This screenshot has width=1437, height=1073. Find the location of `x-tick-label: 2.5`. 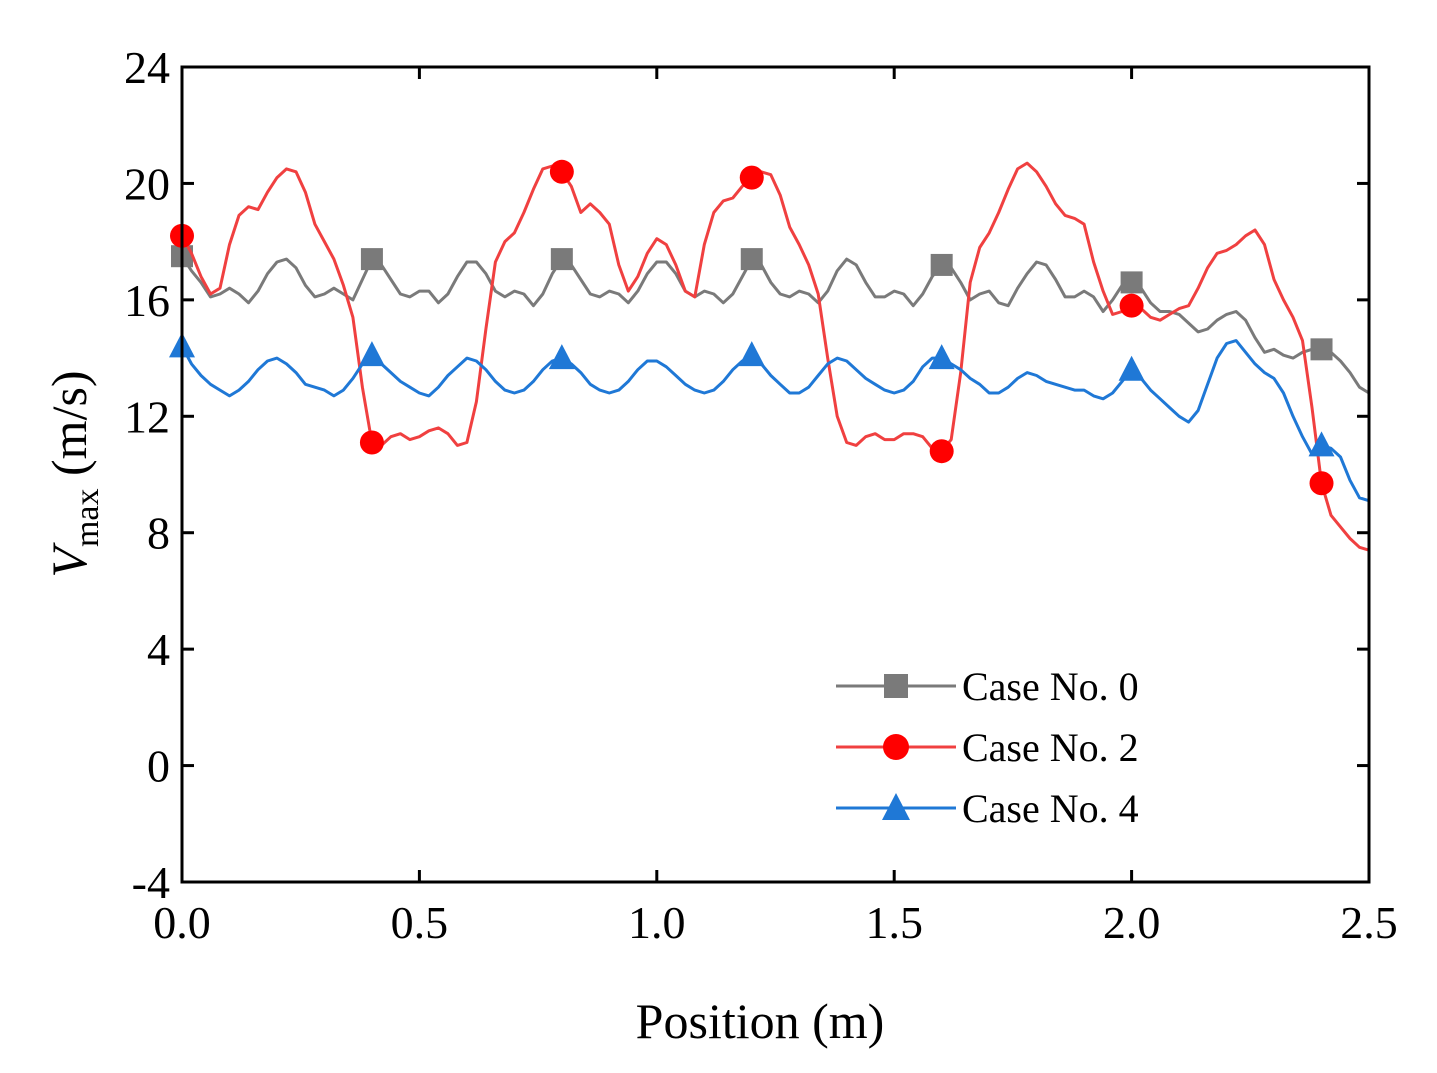

x-tick-label: 2.5 is located at coordinates (1369, 922).